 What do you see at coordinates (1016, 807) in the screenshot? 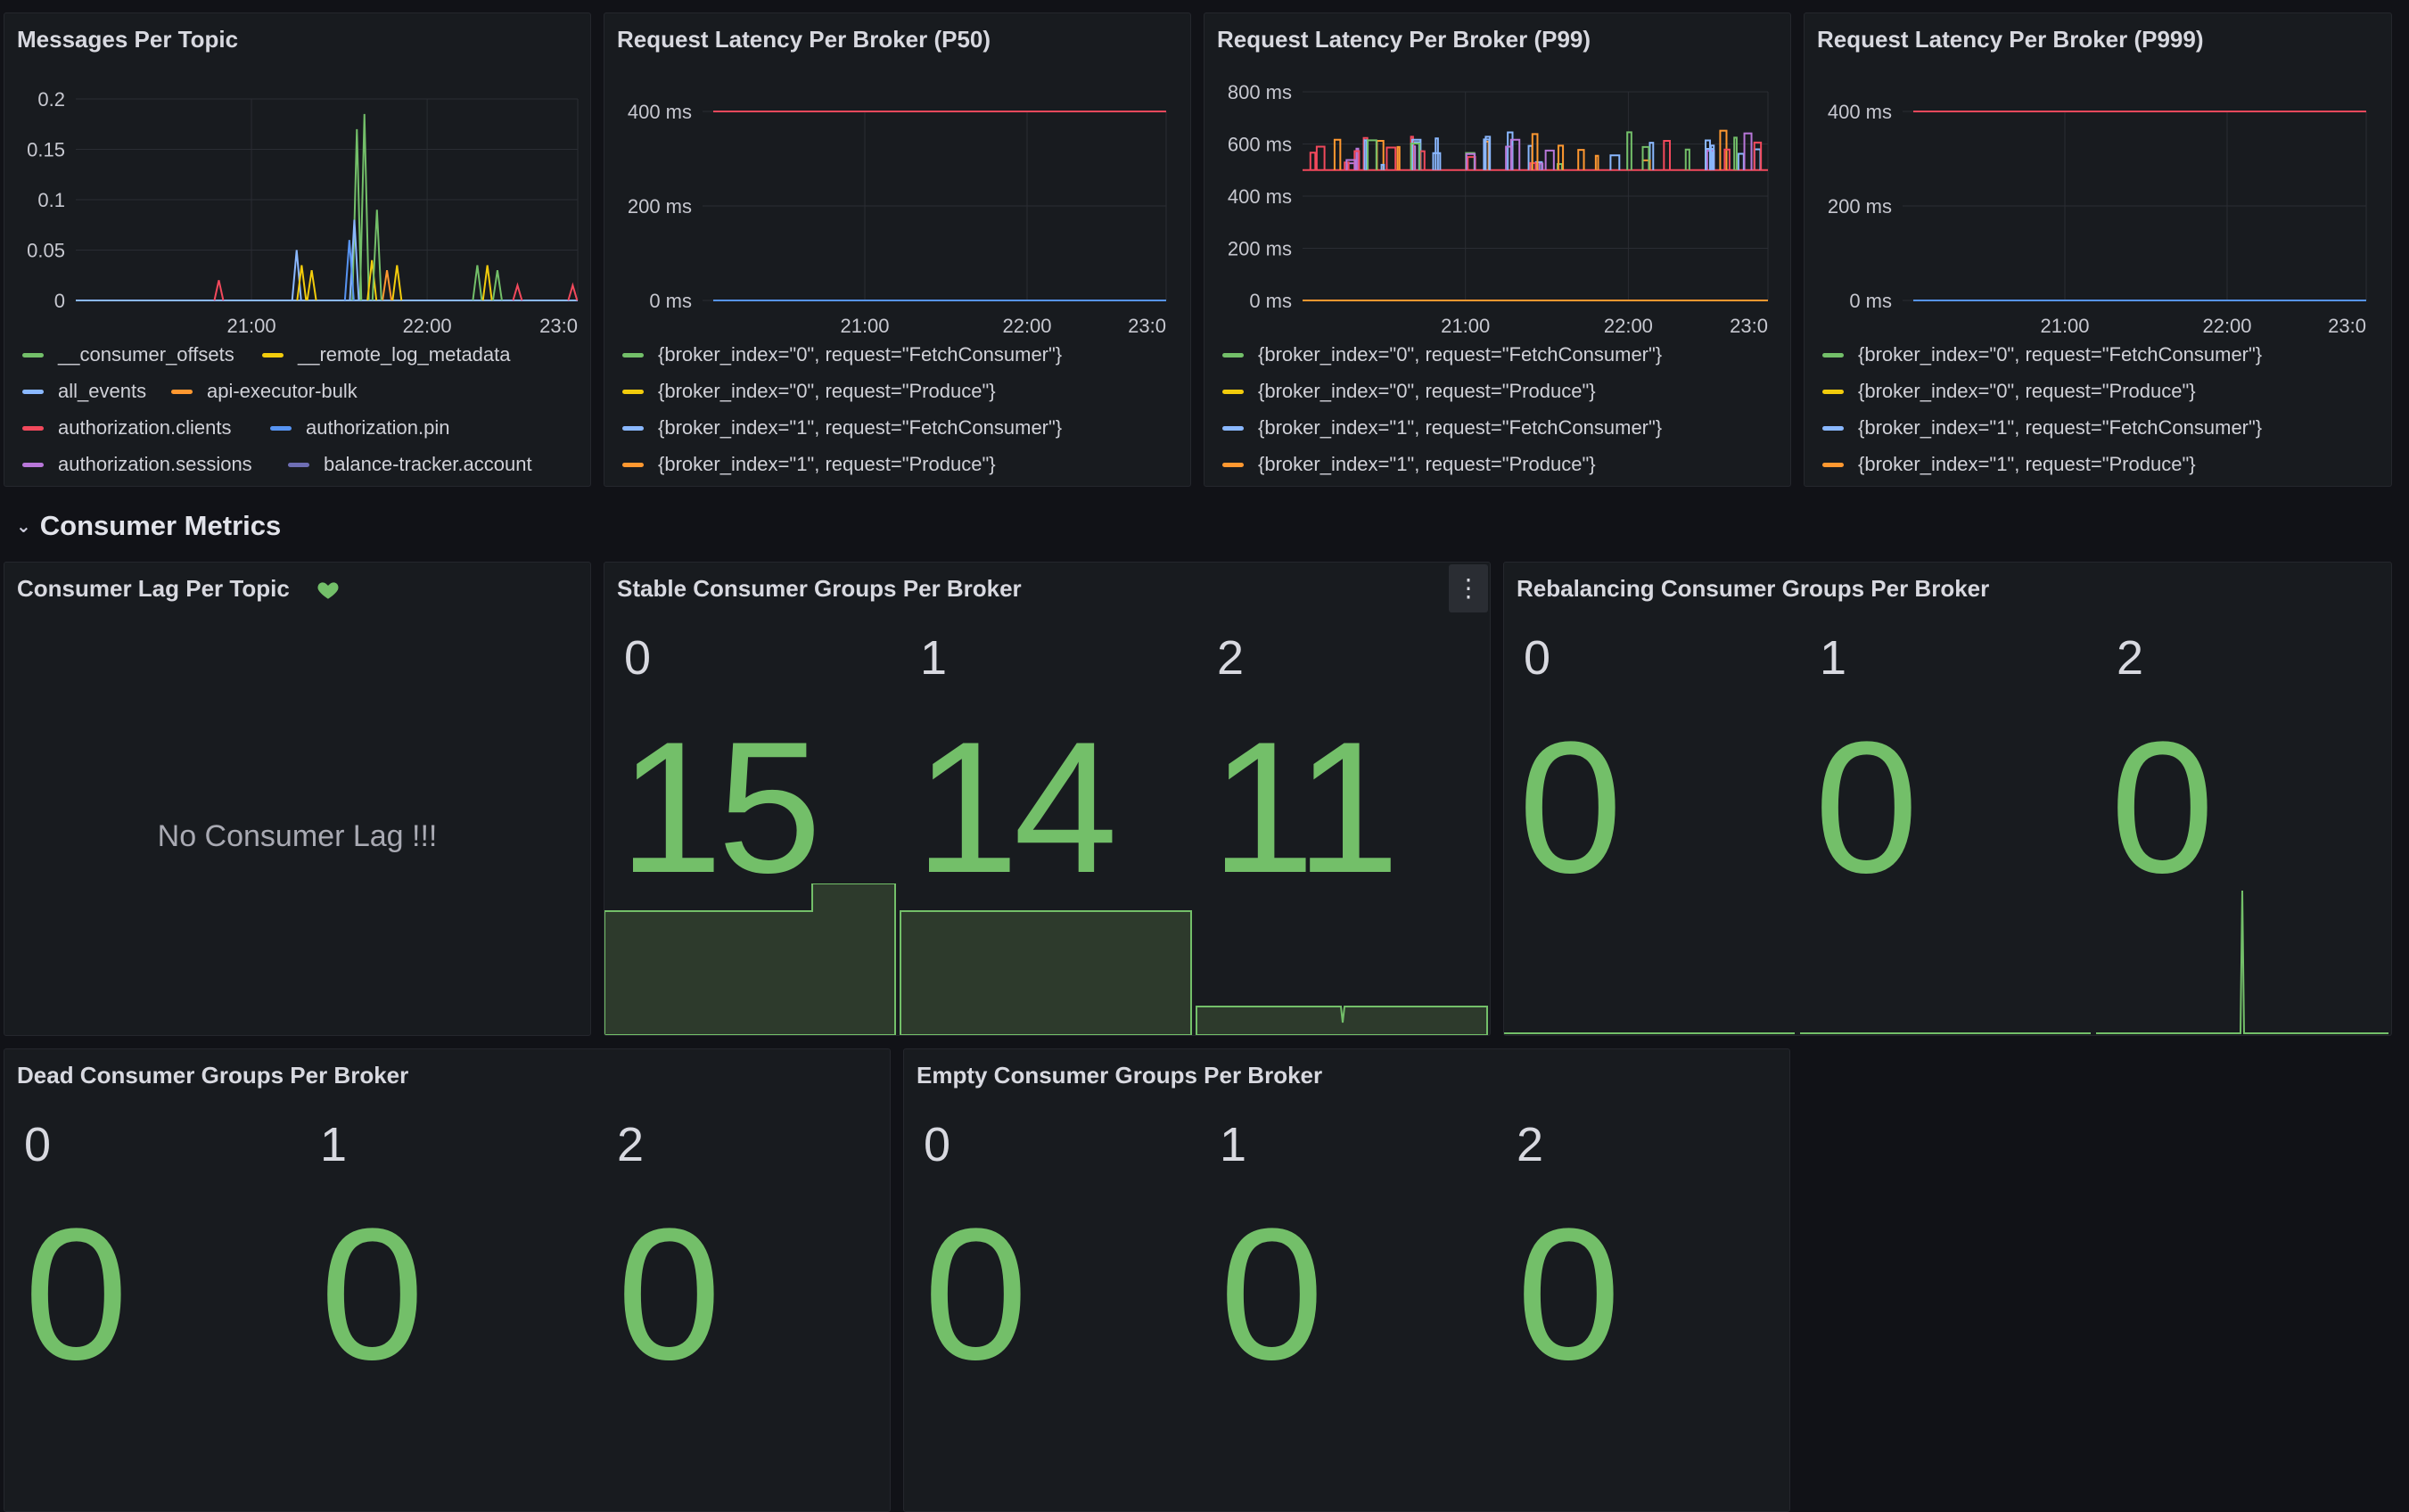
I see `stat-value-broker-1: 14` at bounding box center [1016, 807].